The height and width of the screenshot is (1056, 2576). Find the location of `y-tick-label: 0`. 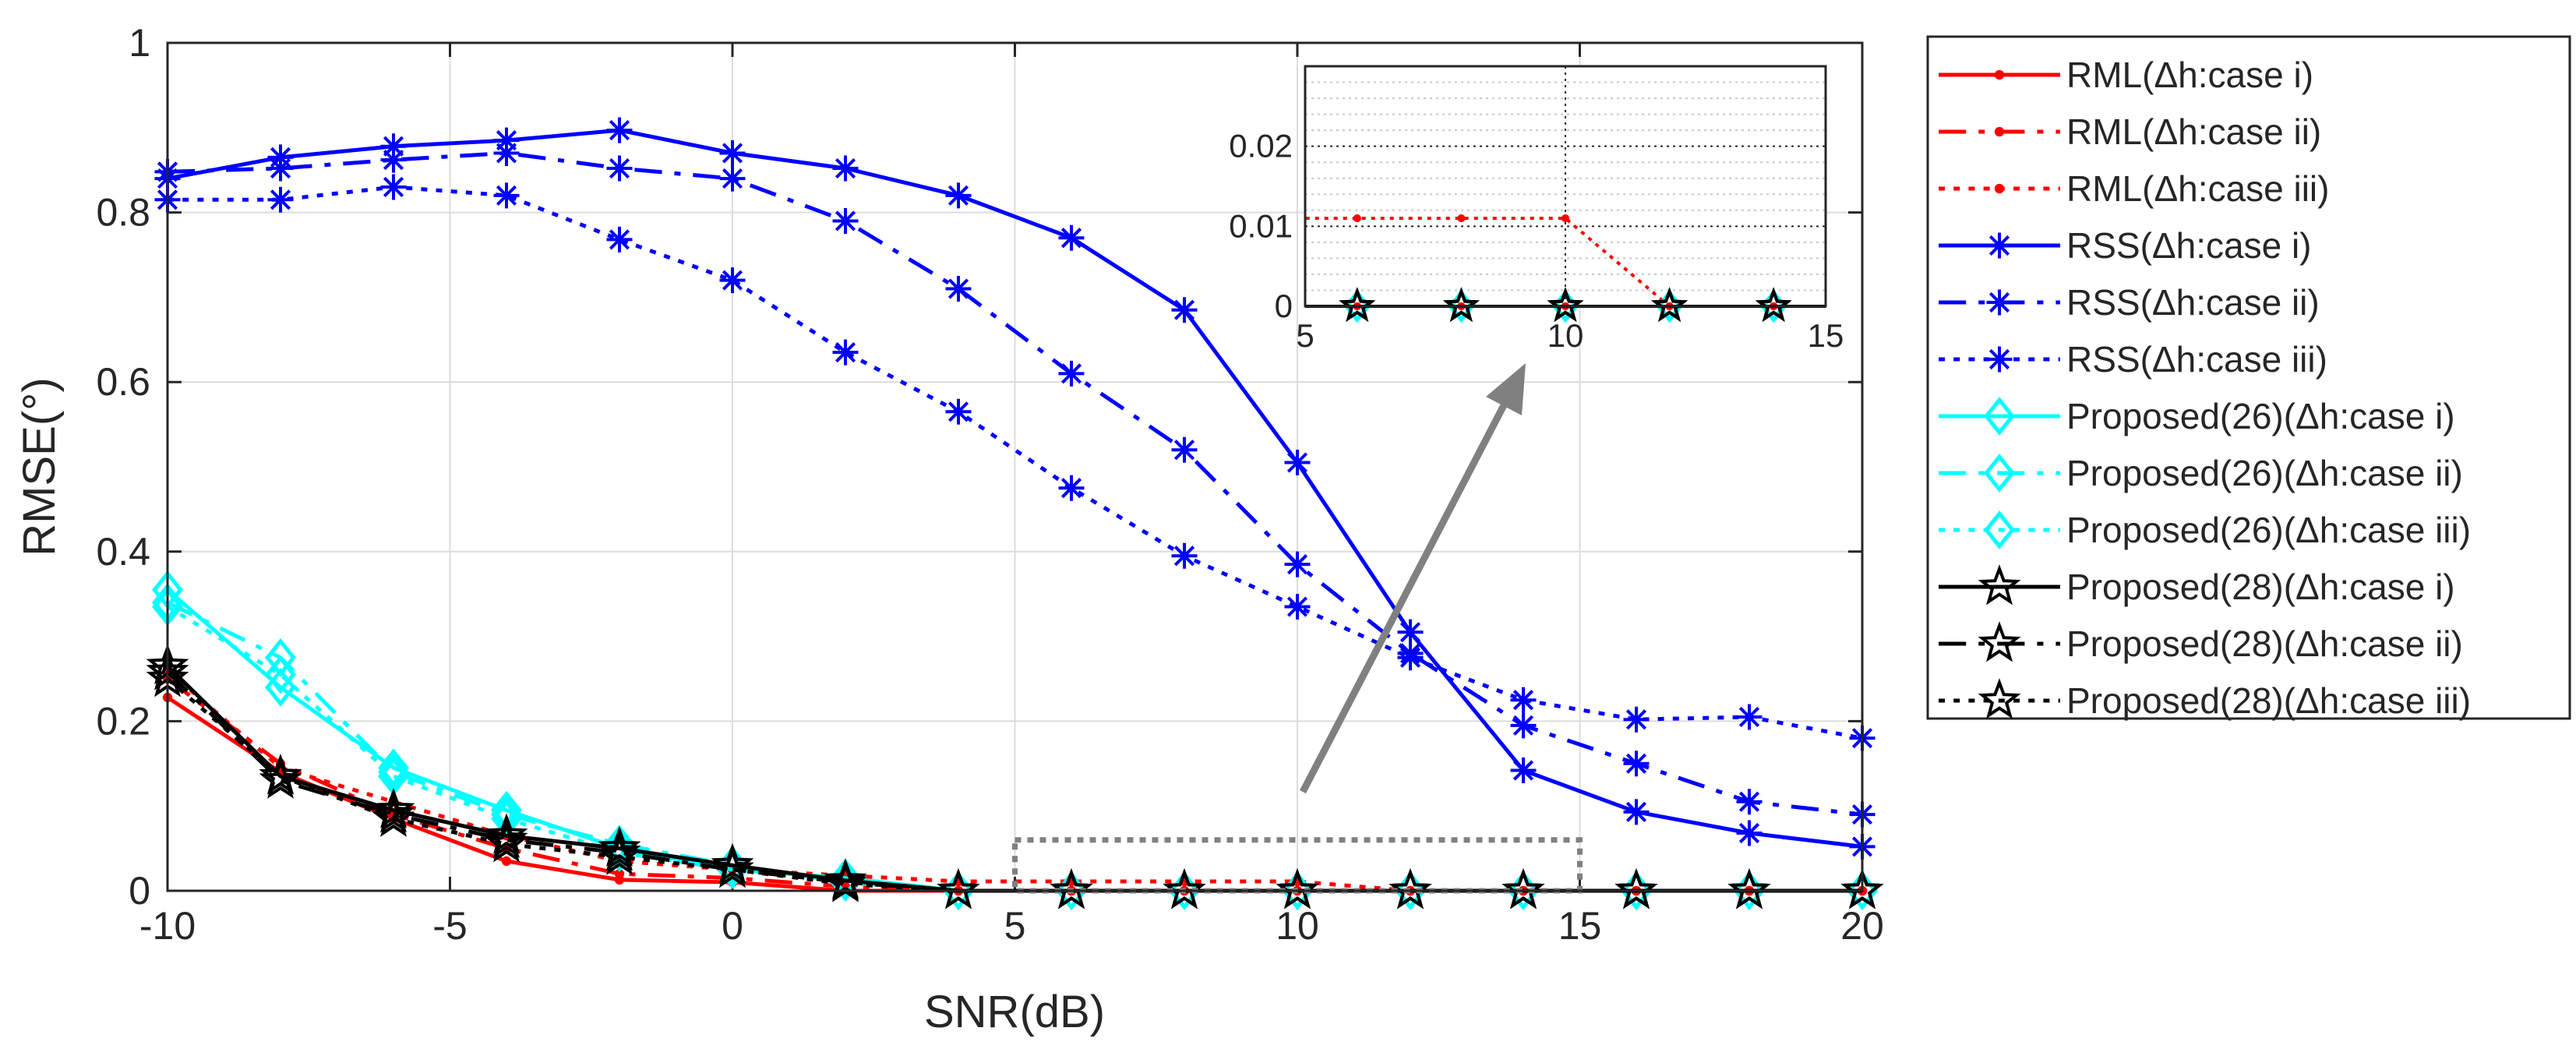

y-tick-label: 0 is located at coordinates (139, 891).